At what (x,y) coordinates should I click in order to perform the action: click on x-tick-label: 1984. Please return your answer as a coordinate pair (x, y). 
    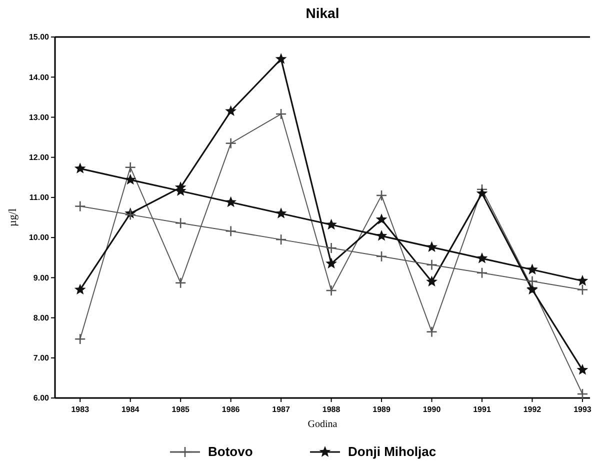
    Looking at the image, I should click on (130, 409).